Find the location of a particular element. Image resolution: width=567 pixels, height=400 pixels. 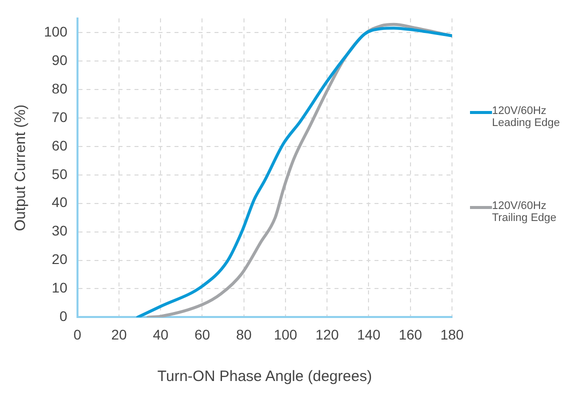

y-axis-title: Output Current (%) is located at coordinates (21, 168).